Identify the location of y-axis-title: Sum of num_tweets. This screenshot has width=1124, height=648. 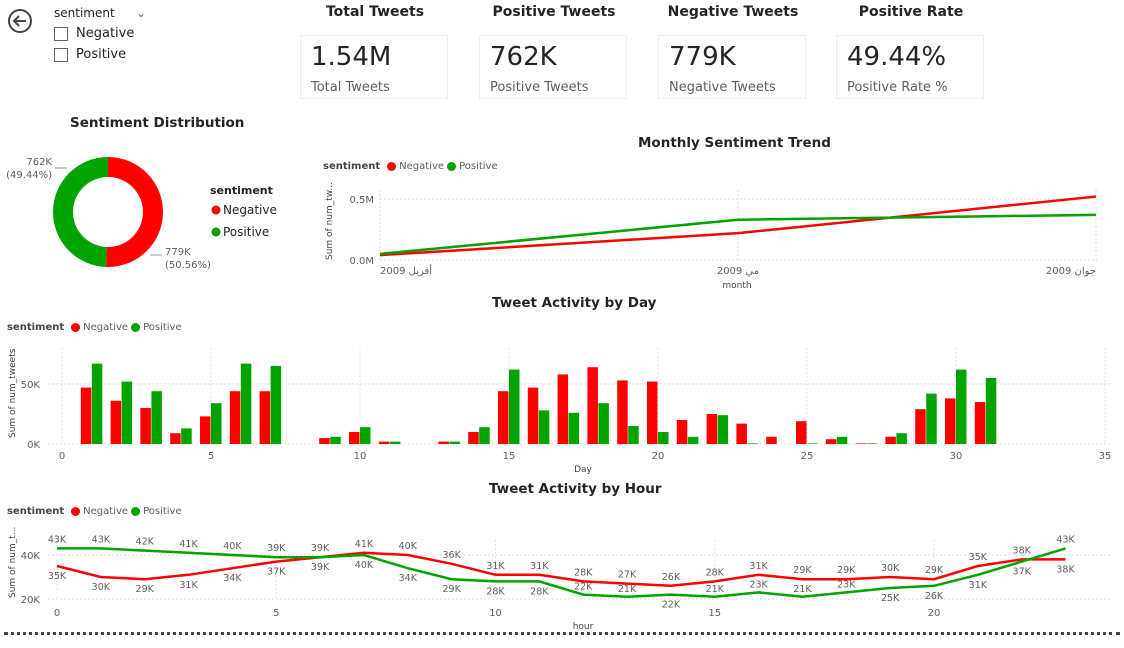
(13, 393).